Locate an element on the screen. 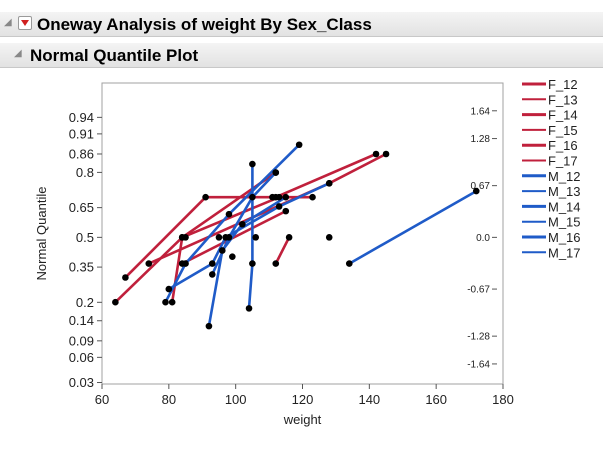 The height and width of the screenshot is (452, 603). y-axis-label: Normal Quantile is located at coordinates (41, 234).